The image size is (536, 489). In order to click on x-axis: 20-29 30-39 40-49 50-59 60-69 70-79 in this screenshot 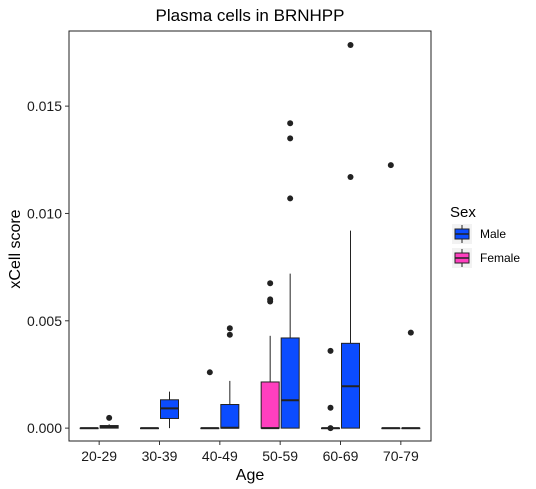, I will do `click(250, 452)`.